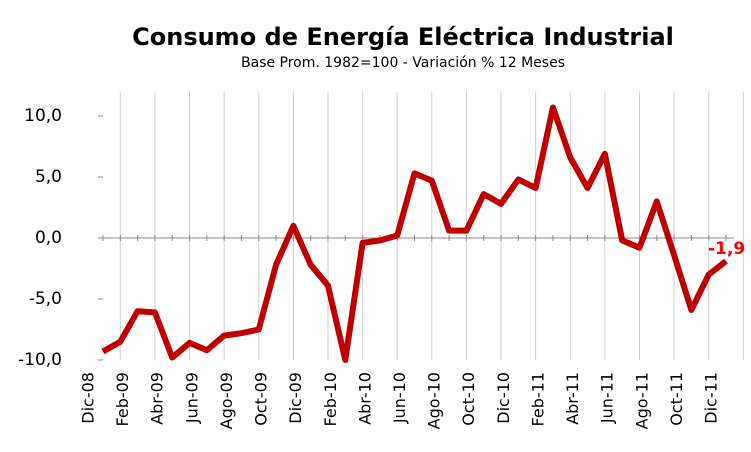 The height and width of the screenshot is (452, 751). Describe the element at coordinates (572, 398) in the screenshot. I see `x-tick-label: Abr-11` at that location.